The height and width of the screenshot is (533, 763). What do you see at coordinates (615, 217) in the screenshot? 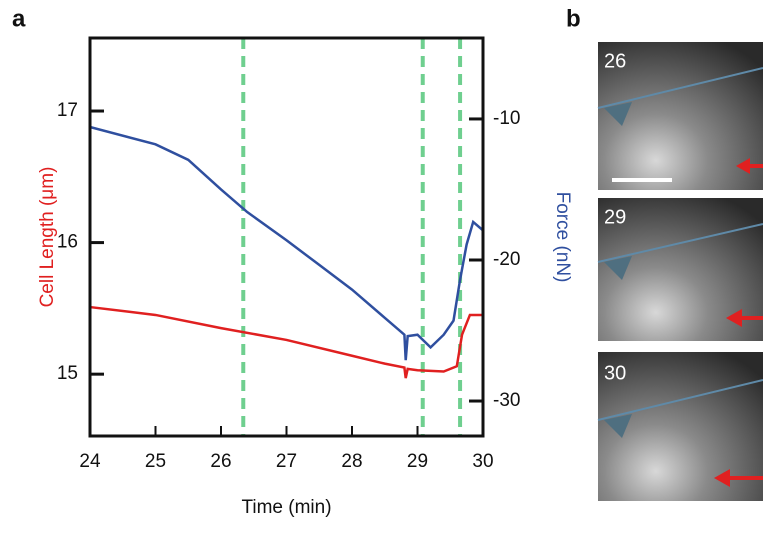
I see `image-label: 29` at bounding box center [615, 217].